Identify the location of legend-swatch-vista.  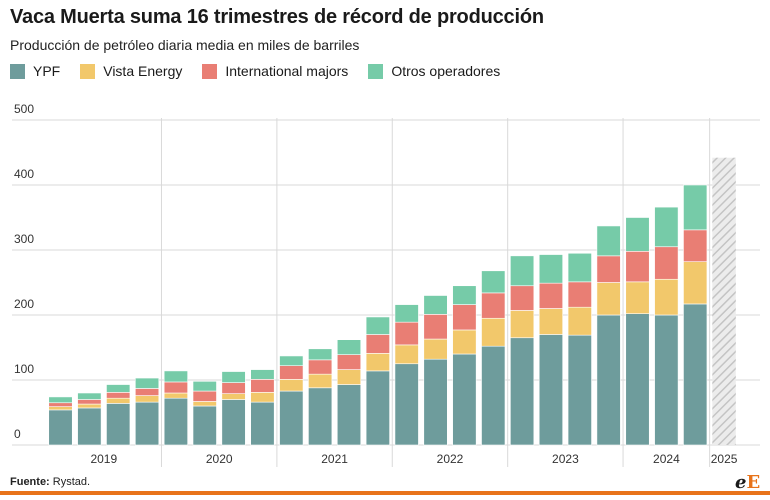
(88, 71).